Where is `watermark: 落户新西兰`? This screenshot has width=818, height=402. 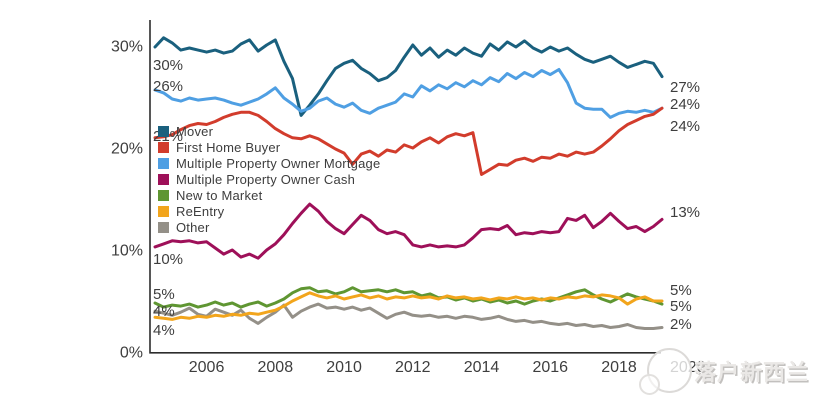
watermark: 落户新西兰 is located at coordinates (728, 372).